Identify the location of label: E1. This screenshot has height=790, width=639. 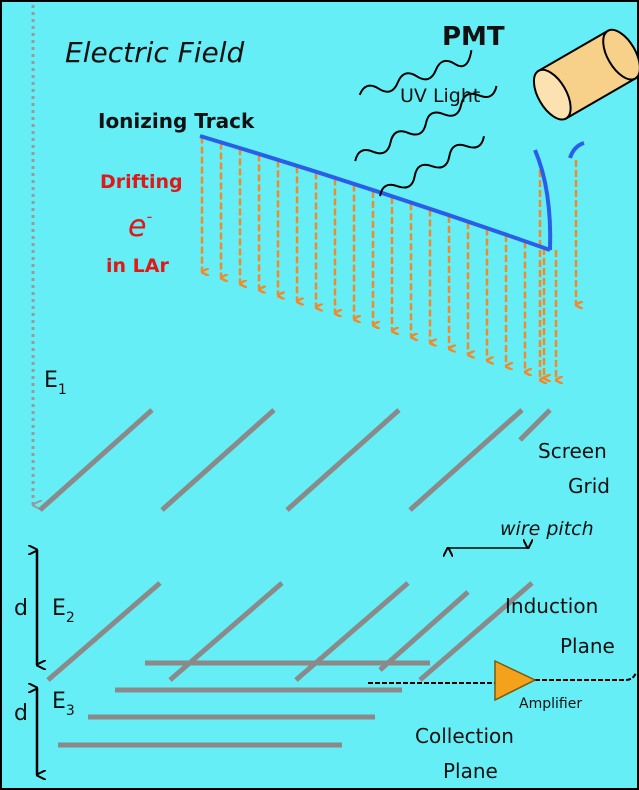
(55, 383).